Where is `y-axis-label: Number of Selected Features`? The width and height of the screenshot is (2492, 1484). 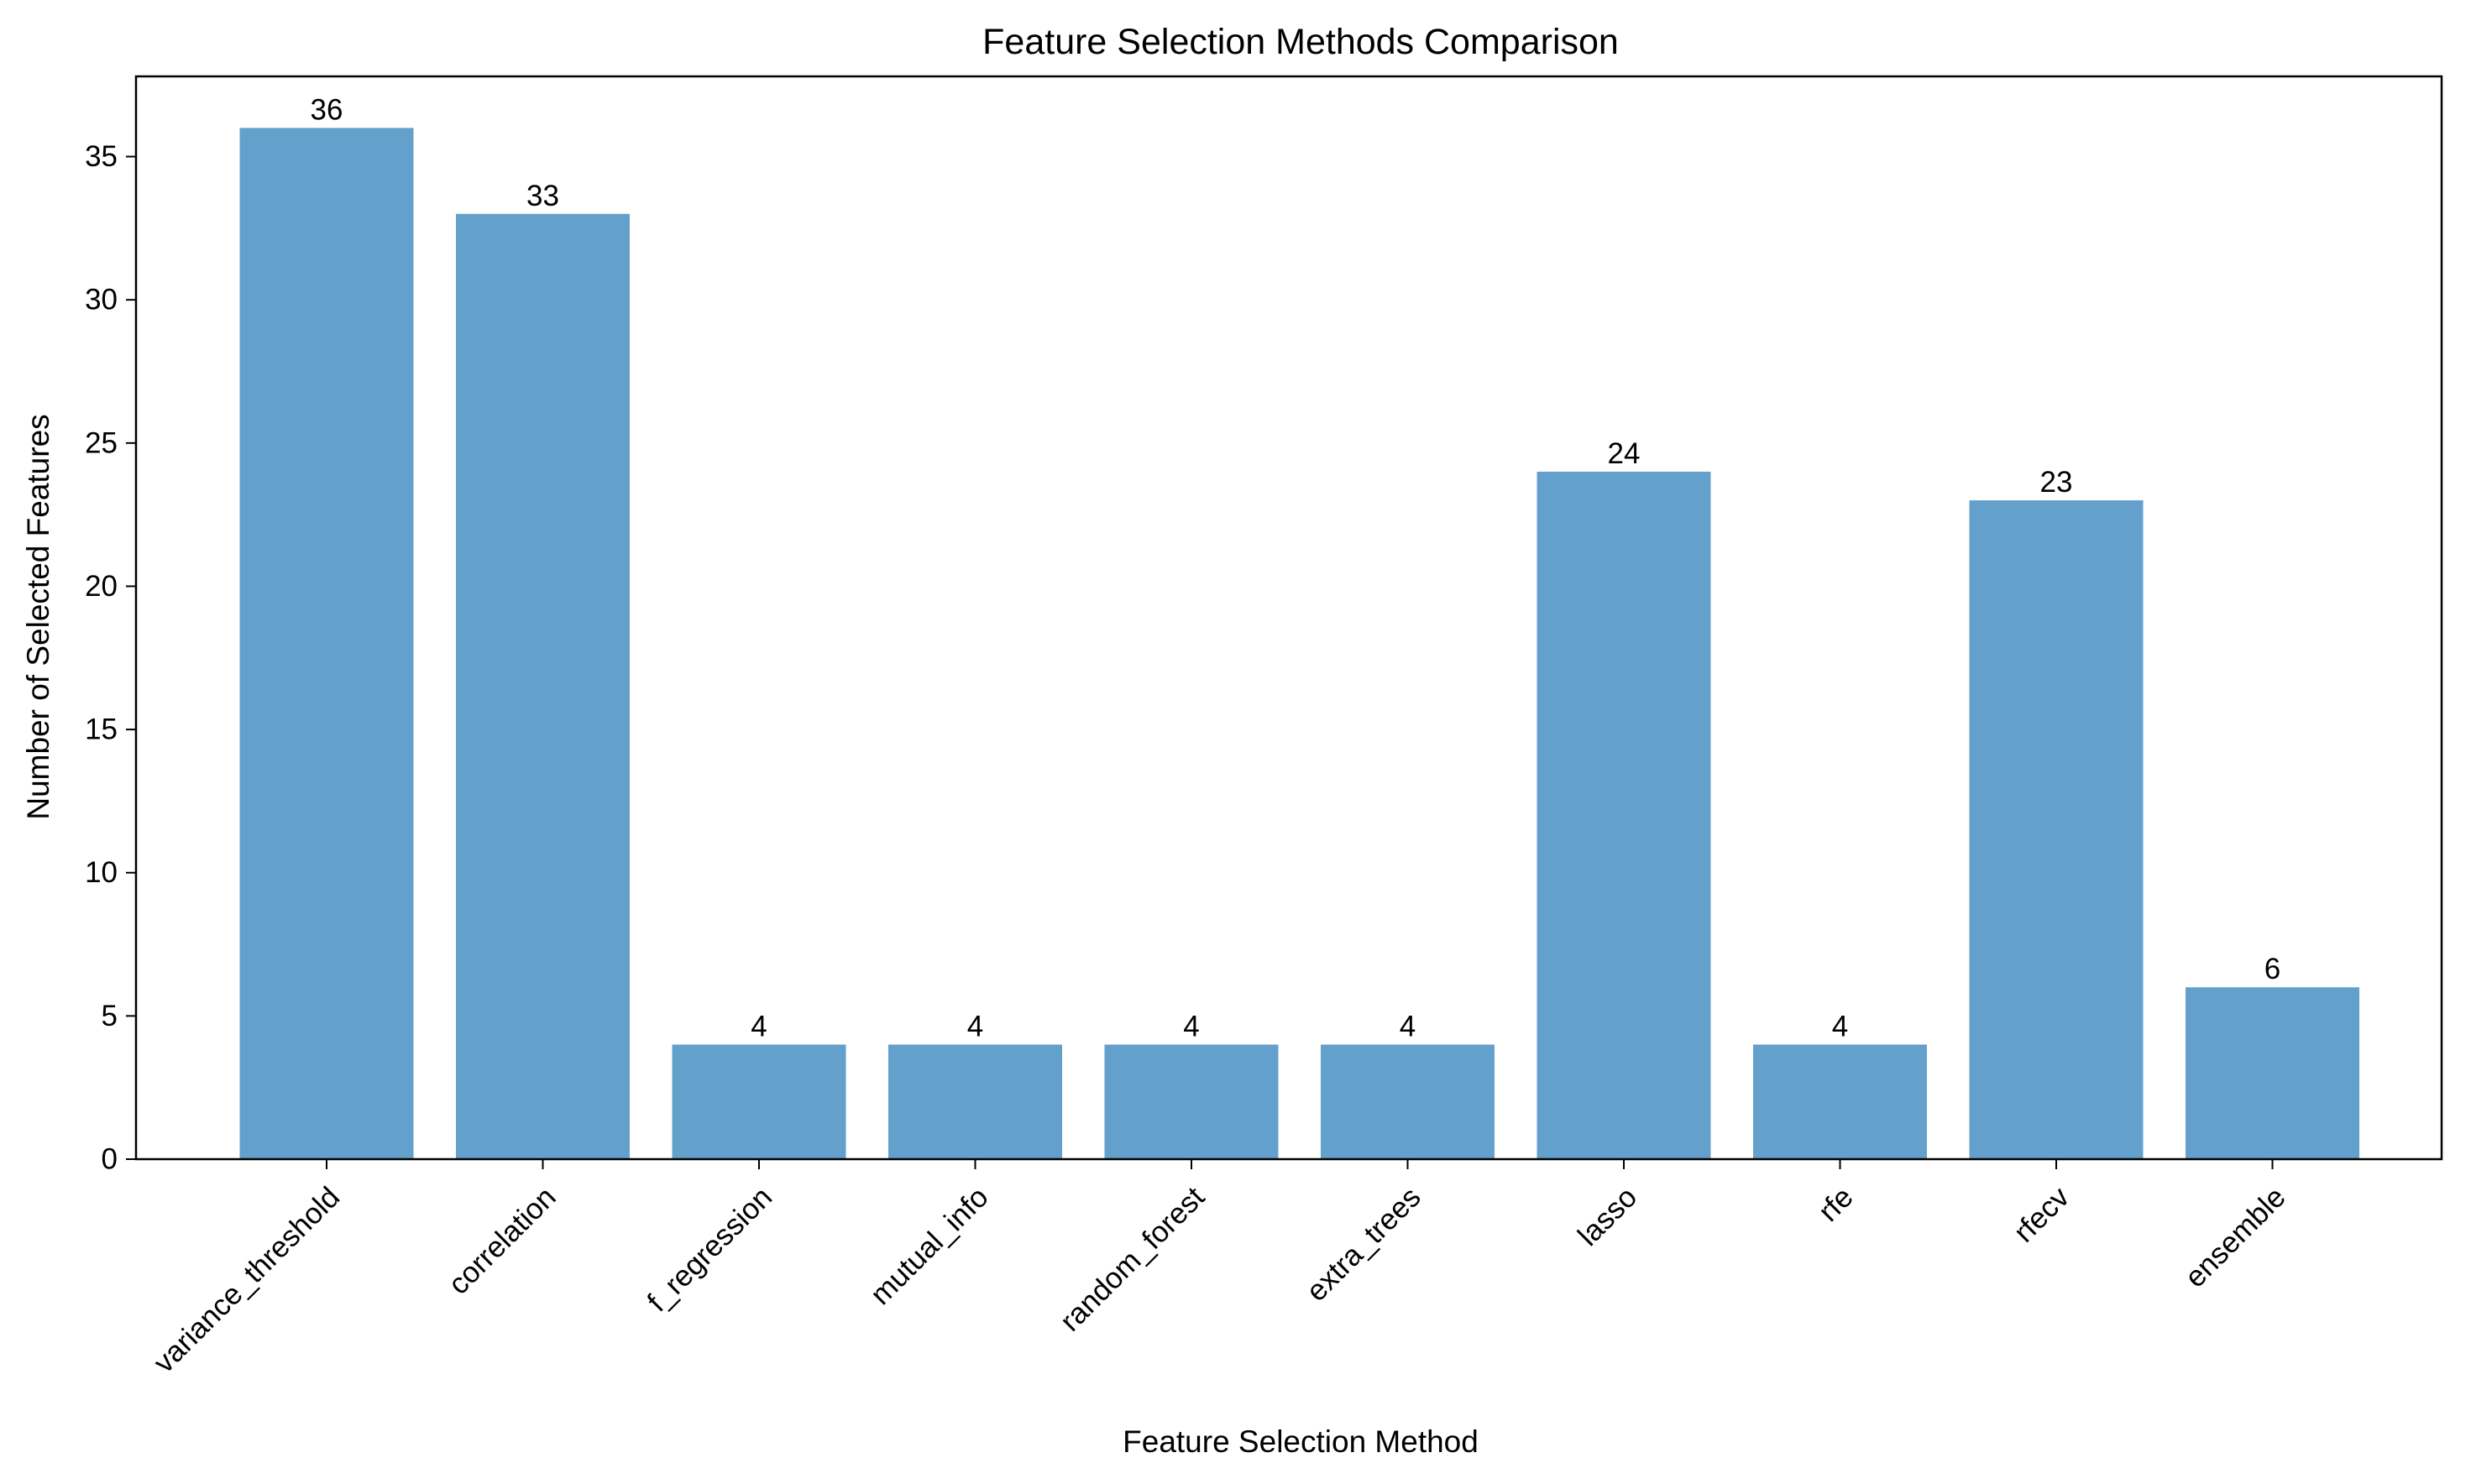
y-axis-label: Number of Selected Features is located at coordinates (38, 616).